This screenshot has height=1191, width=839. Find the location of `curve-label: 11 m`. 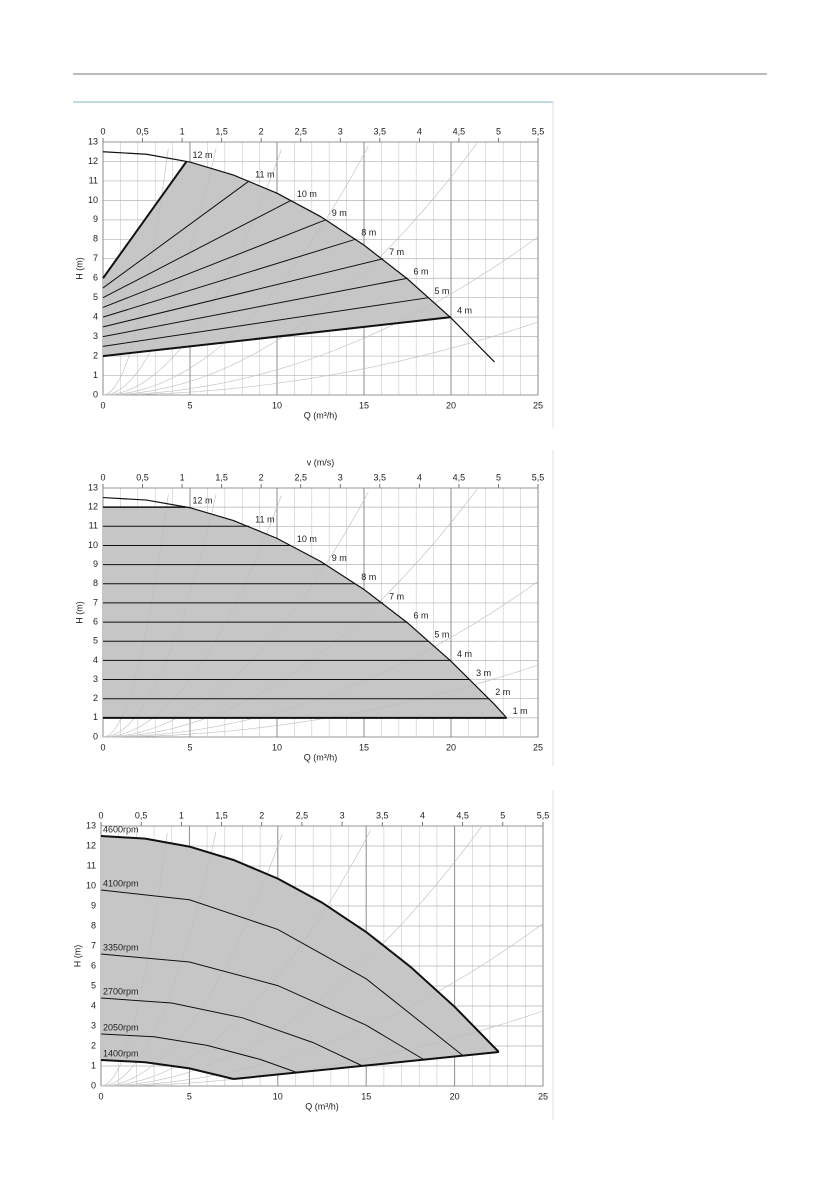

curve-label: 11 m is located at coordinates (264, 520).